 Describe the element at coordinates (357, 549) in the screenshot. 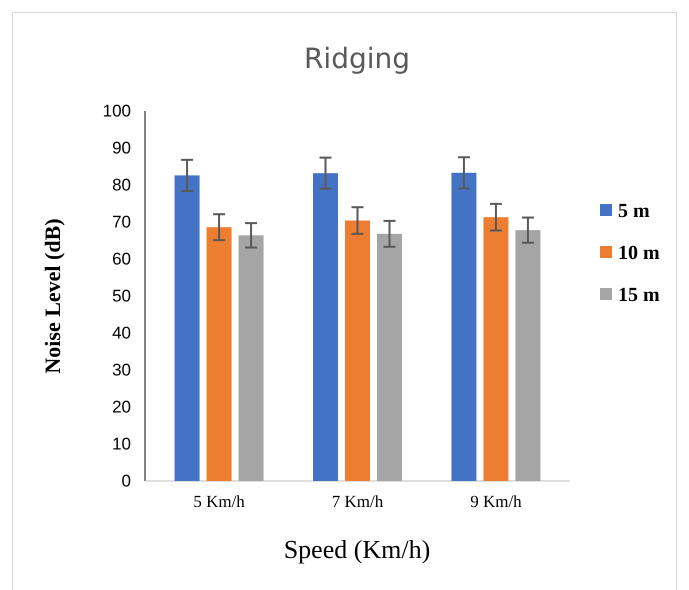

I see `x-axis-title: Speed (Km/h)` at that location.